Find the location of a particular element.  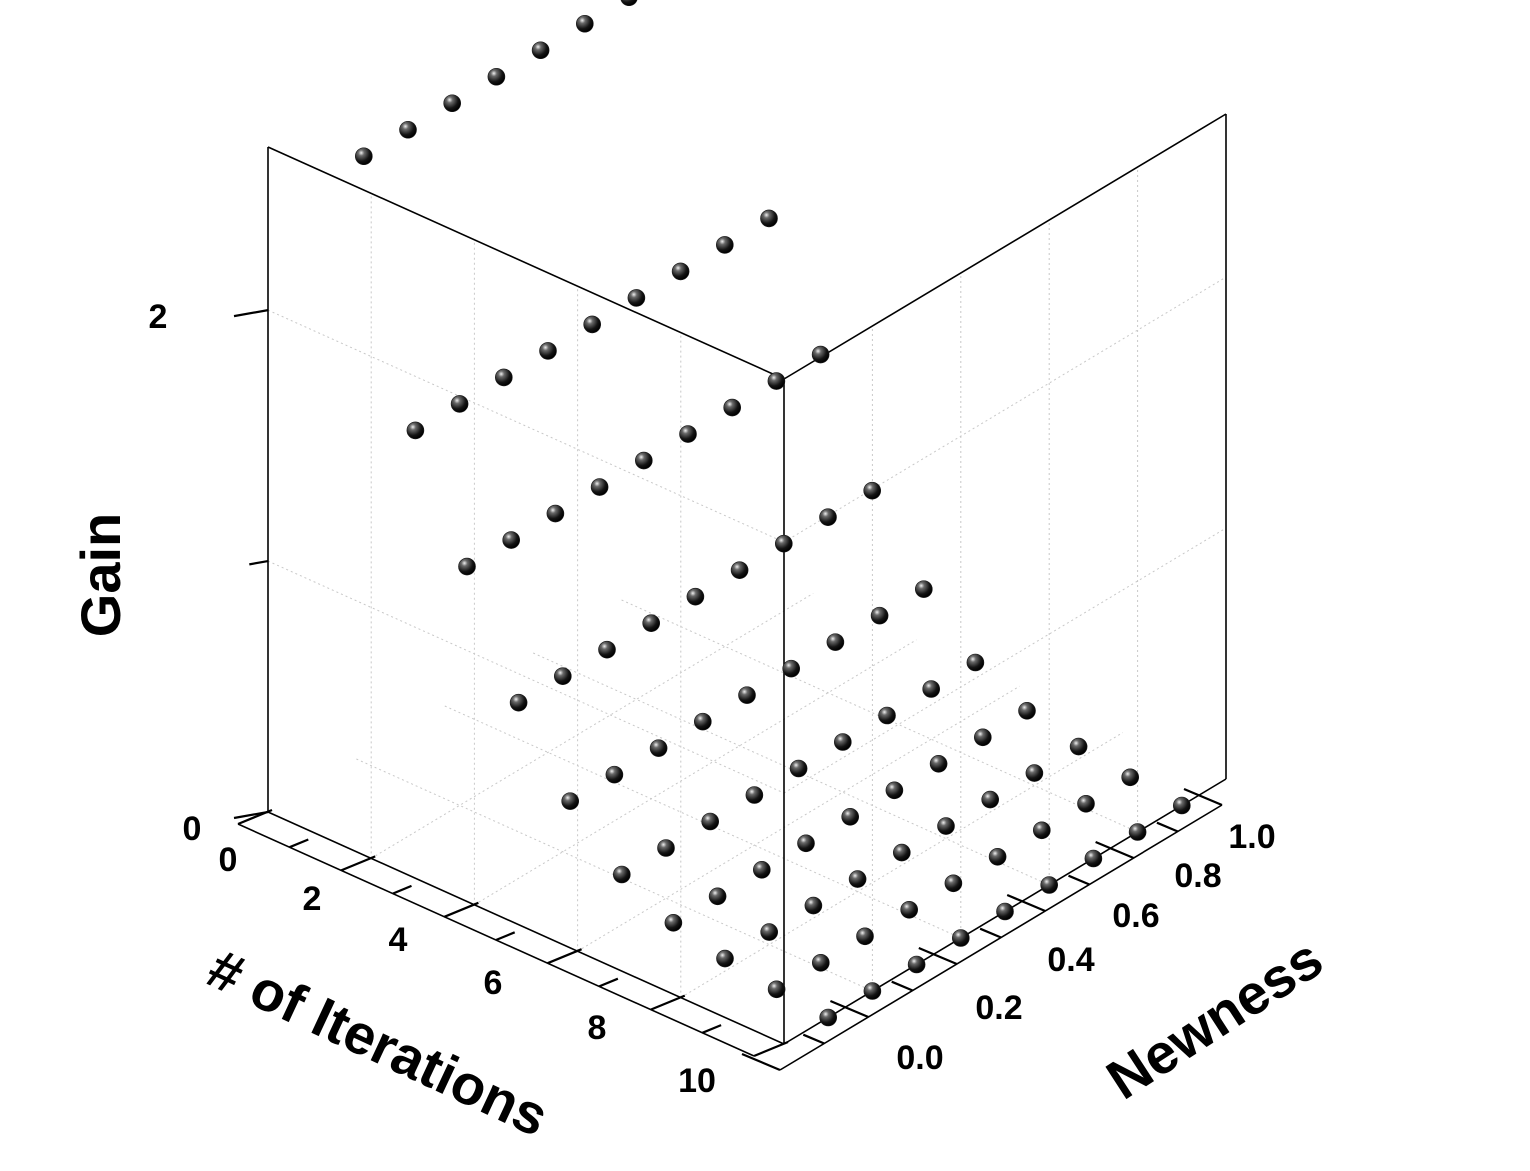

x-tick-label: 4 is located at coordinates (398, 940).